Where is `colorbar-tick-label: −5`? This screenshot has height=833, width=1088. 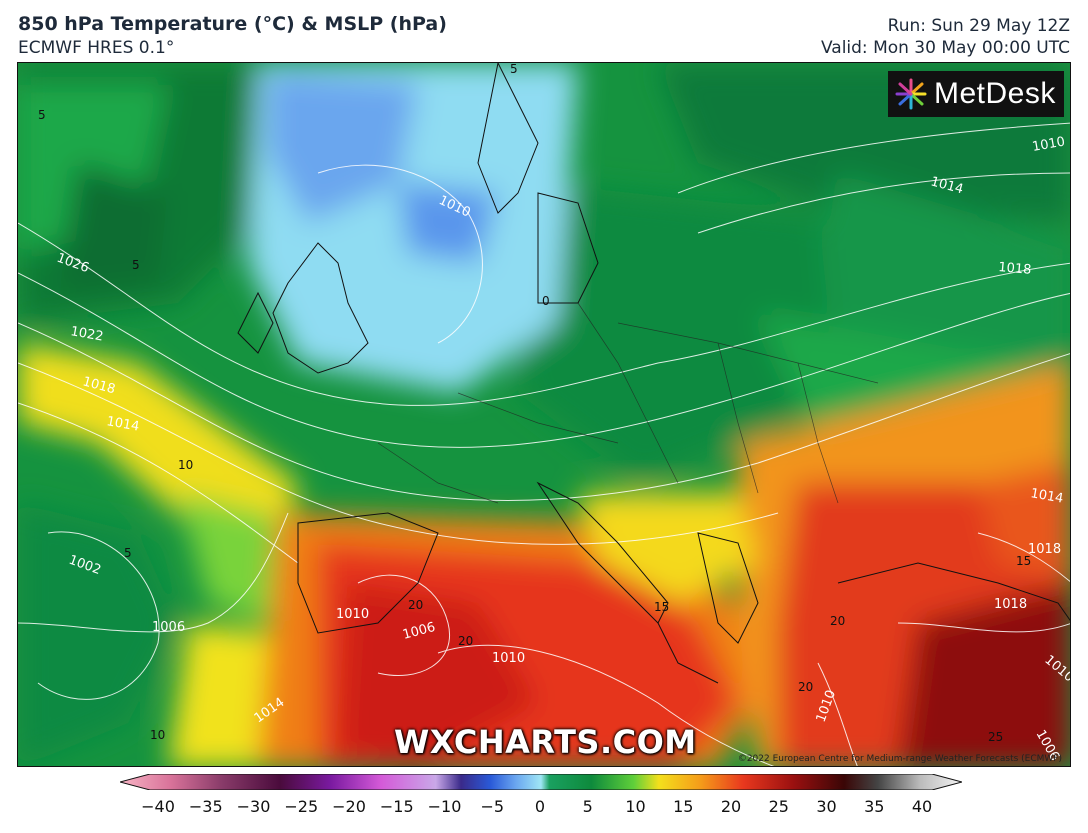
colorbar-tick-label: −5 is located at coordinates (492, 806).